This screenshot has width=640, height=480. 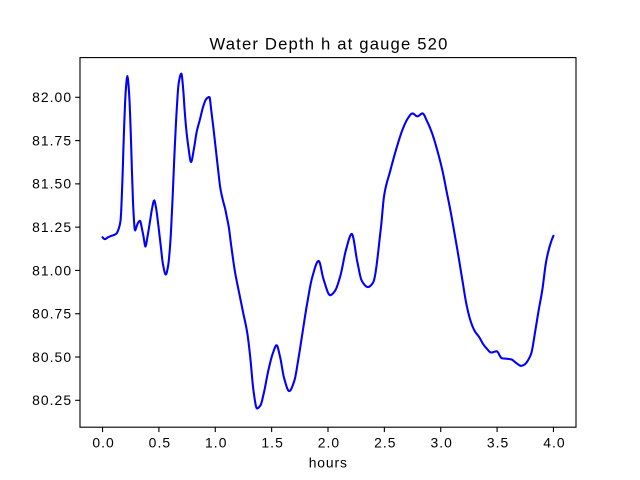 What do you see at coordinates (328, 462) in the screenshot?
I see `svg-text: hours` at bounding box center [328, 462].